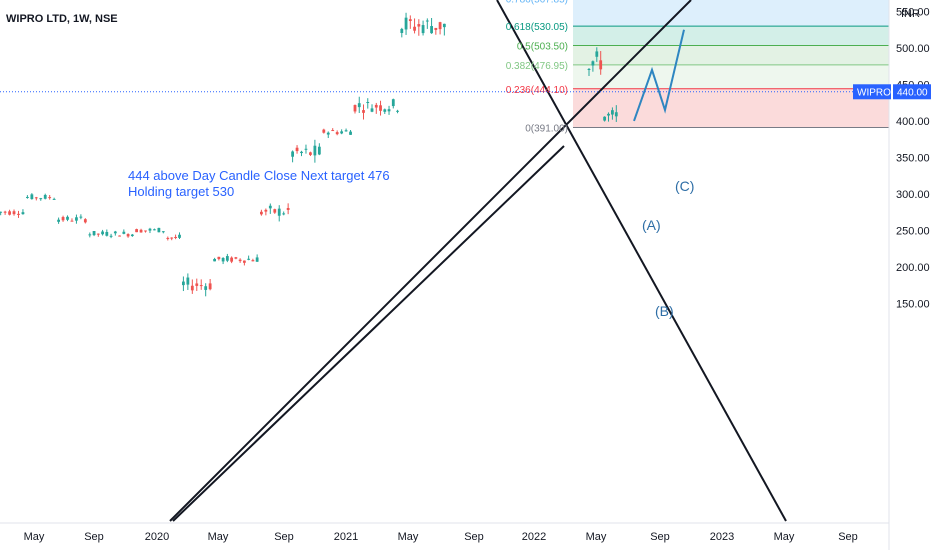 The width and height of the screenshot is (932, 550). What do you see at coordinates (913, 231) in the screenshot?
I see `y-tick-label: 250.00` at bounding box center [913, 231].